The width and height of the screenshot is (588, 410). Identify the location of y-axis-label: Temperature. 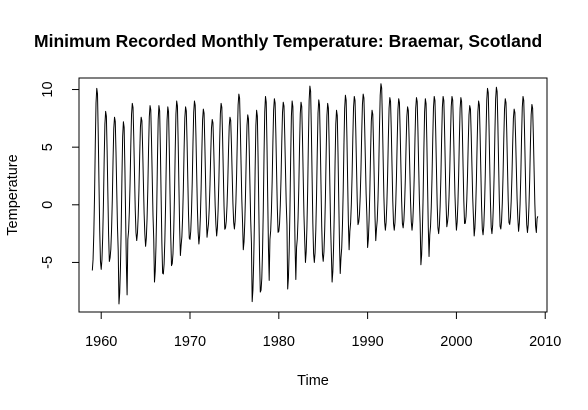
(13, 194).